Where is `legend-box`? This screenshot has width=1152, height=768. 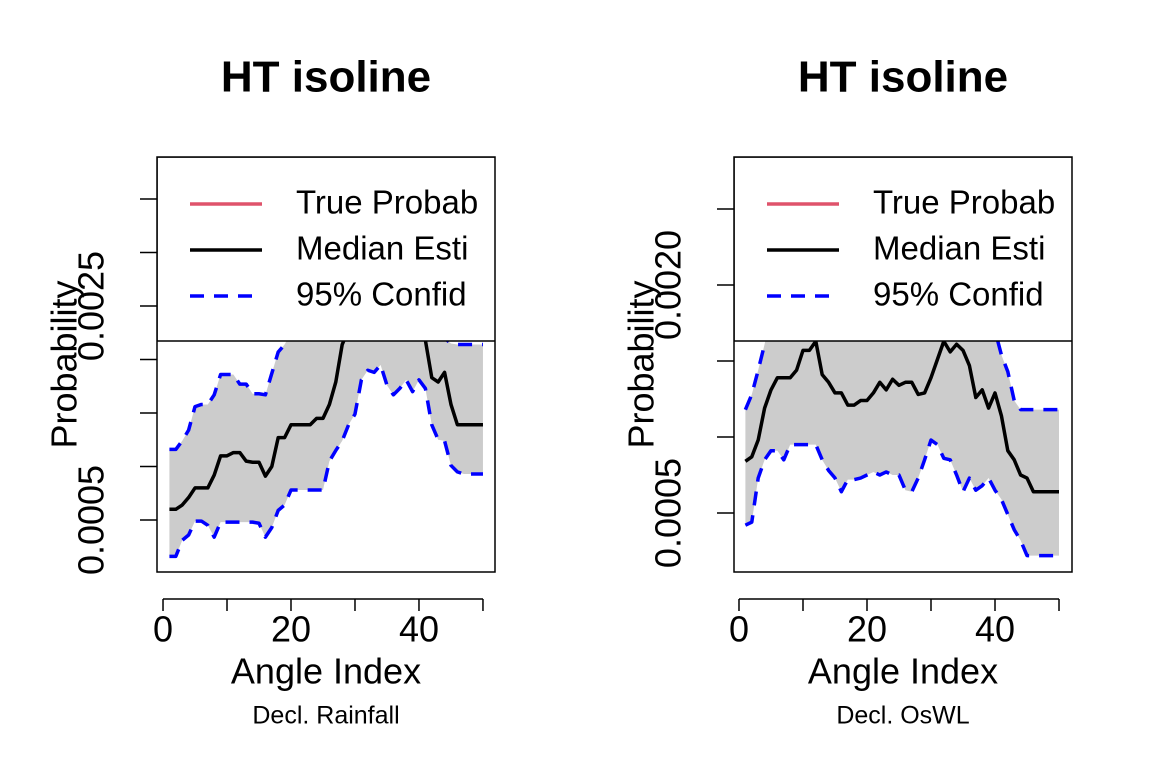 legend-box is located at coordinates (903, 249).